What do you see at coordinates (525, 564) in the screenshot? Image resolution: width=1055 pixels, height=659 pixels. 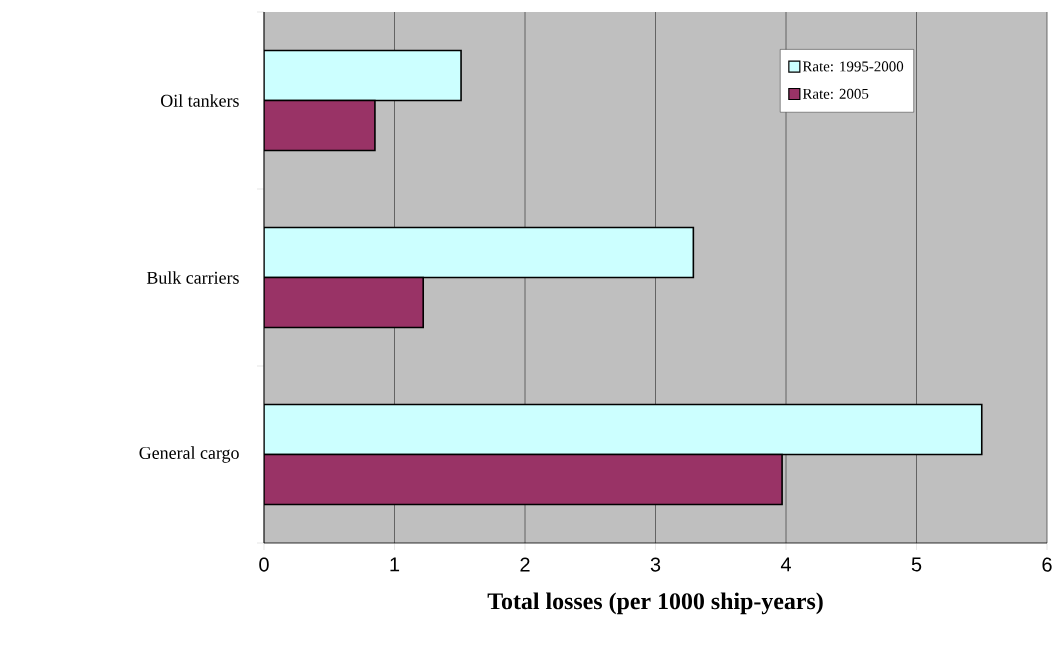 I see `x-tick-label: 2` at bounding box center [525, 564].